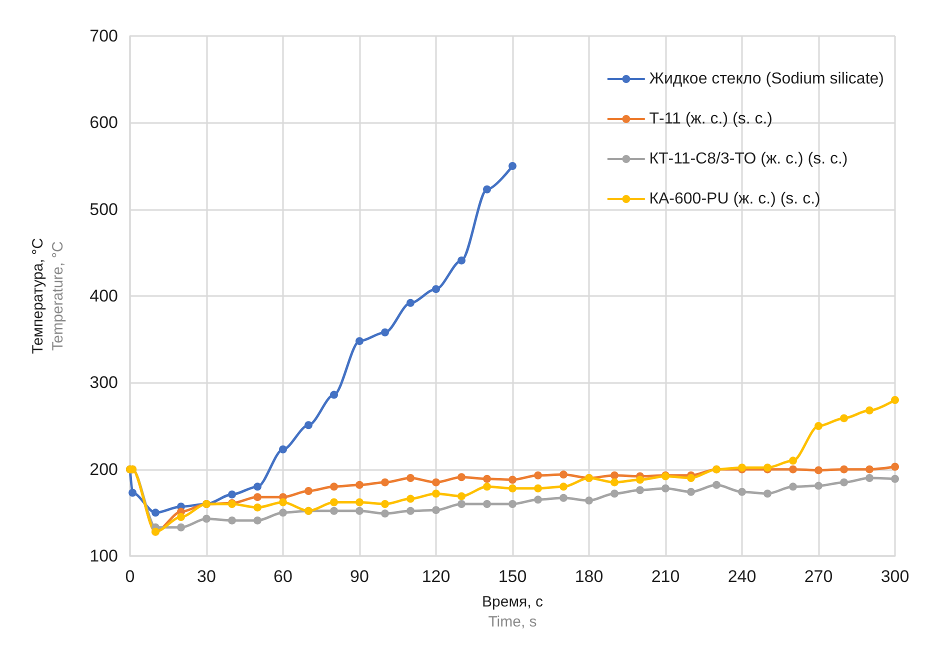 Image resolution: width=925 pixels, height=666 pixels. I want to click on legend-label: КТ-11-С8/3-ТО (ж. с.) (s. c.), so click(748, 159).